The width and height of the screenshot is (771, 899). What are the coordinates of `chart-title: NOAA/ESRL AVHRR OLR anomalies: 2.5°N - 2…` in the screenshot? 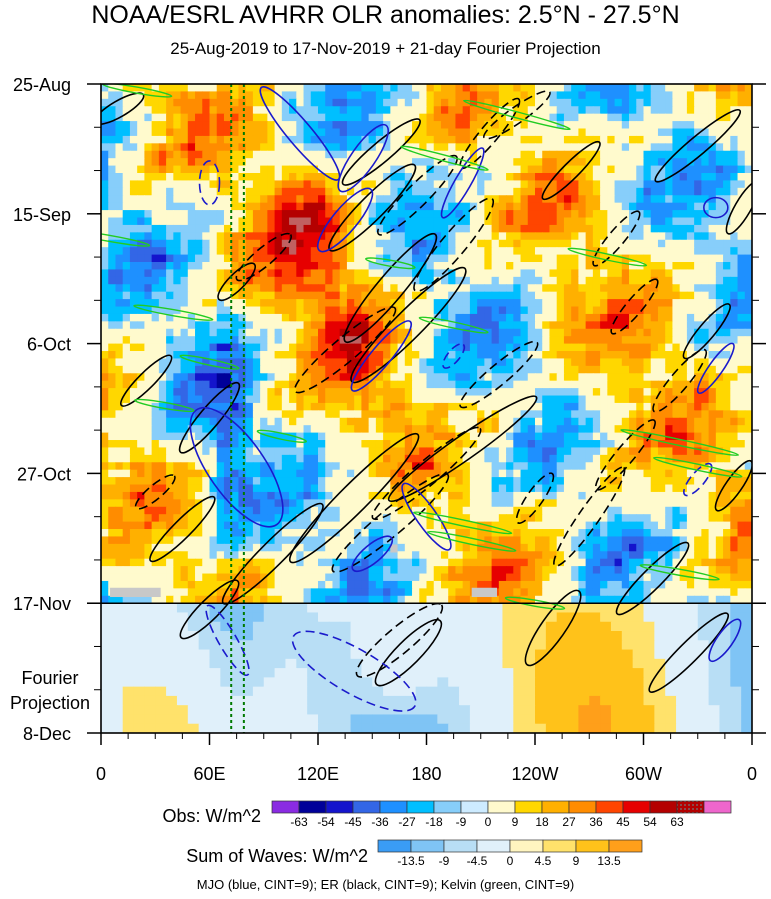 It's located at (385, 15).